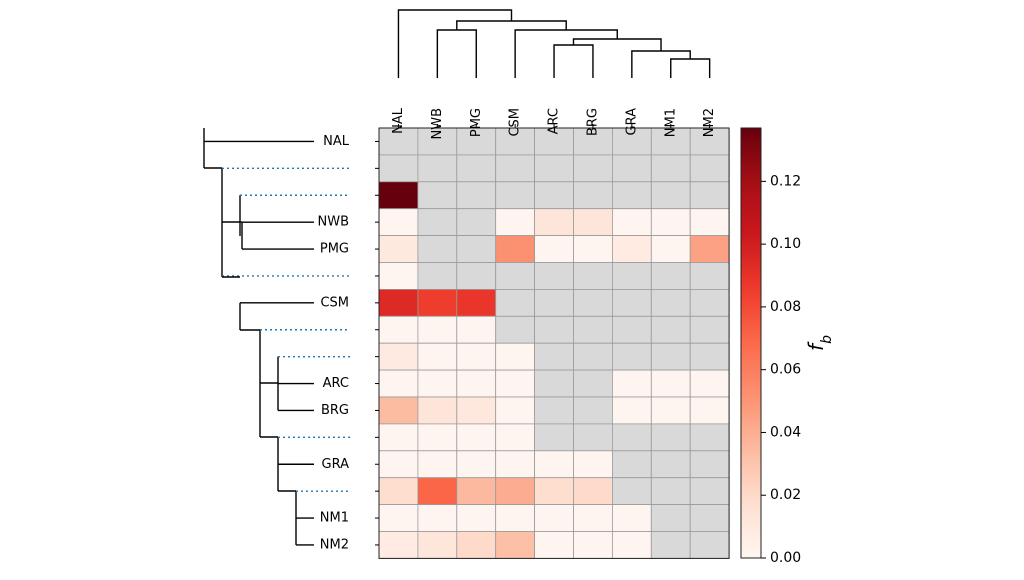 The height and width of the screenshot is (580, 1024). What do you see at coordinates (592, 122) in the screenshot?
I see `column-label: BRG` at bounding box center [592, 122].